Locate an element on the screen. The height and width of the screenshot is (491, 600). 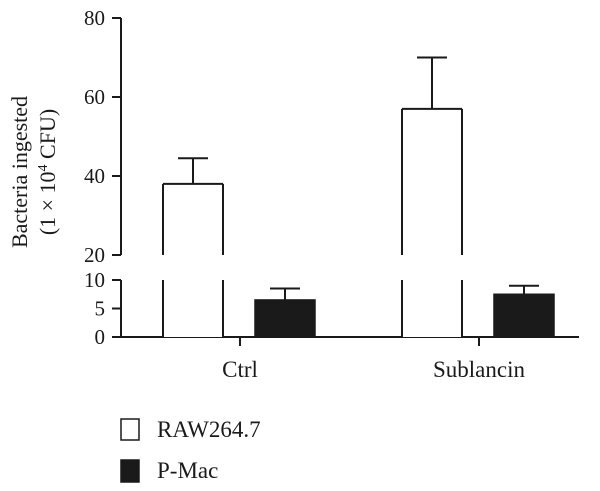
y-axis-label-line2: (1 × 104 CFU) is located at coordinates (47, 172).